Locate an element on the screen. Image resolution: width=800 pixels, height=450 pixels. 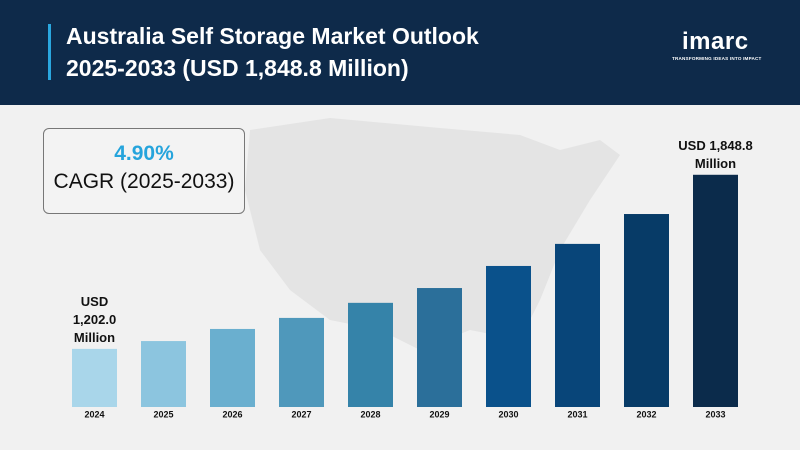
cagr-box: 4.90% CAGR (2025-2033) is located at coordinates (144, 171).